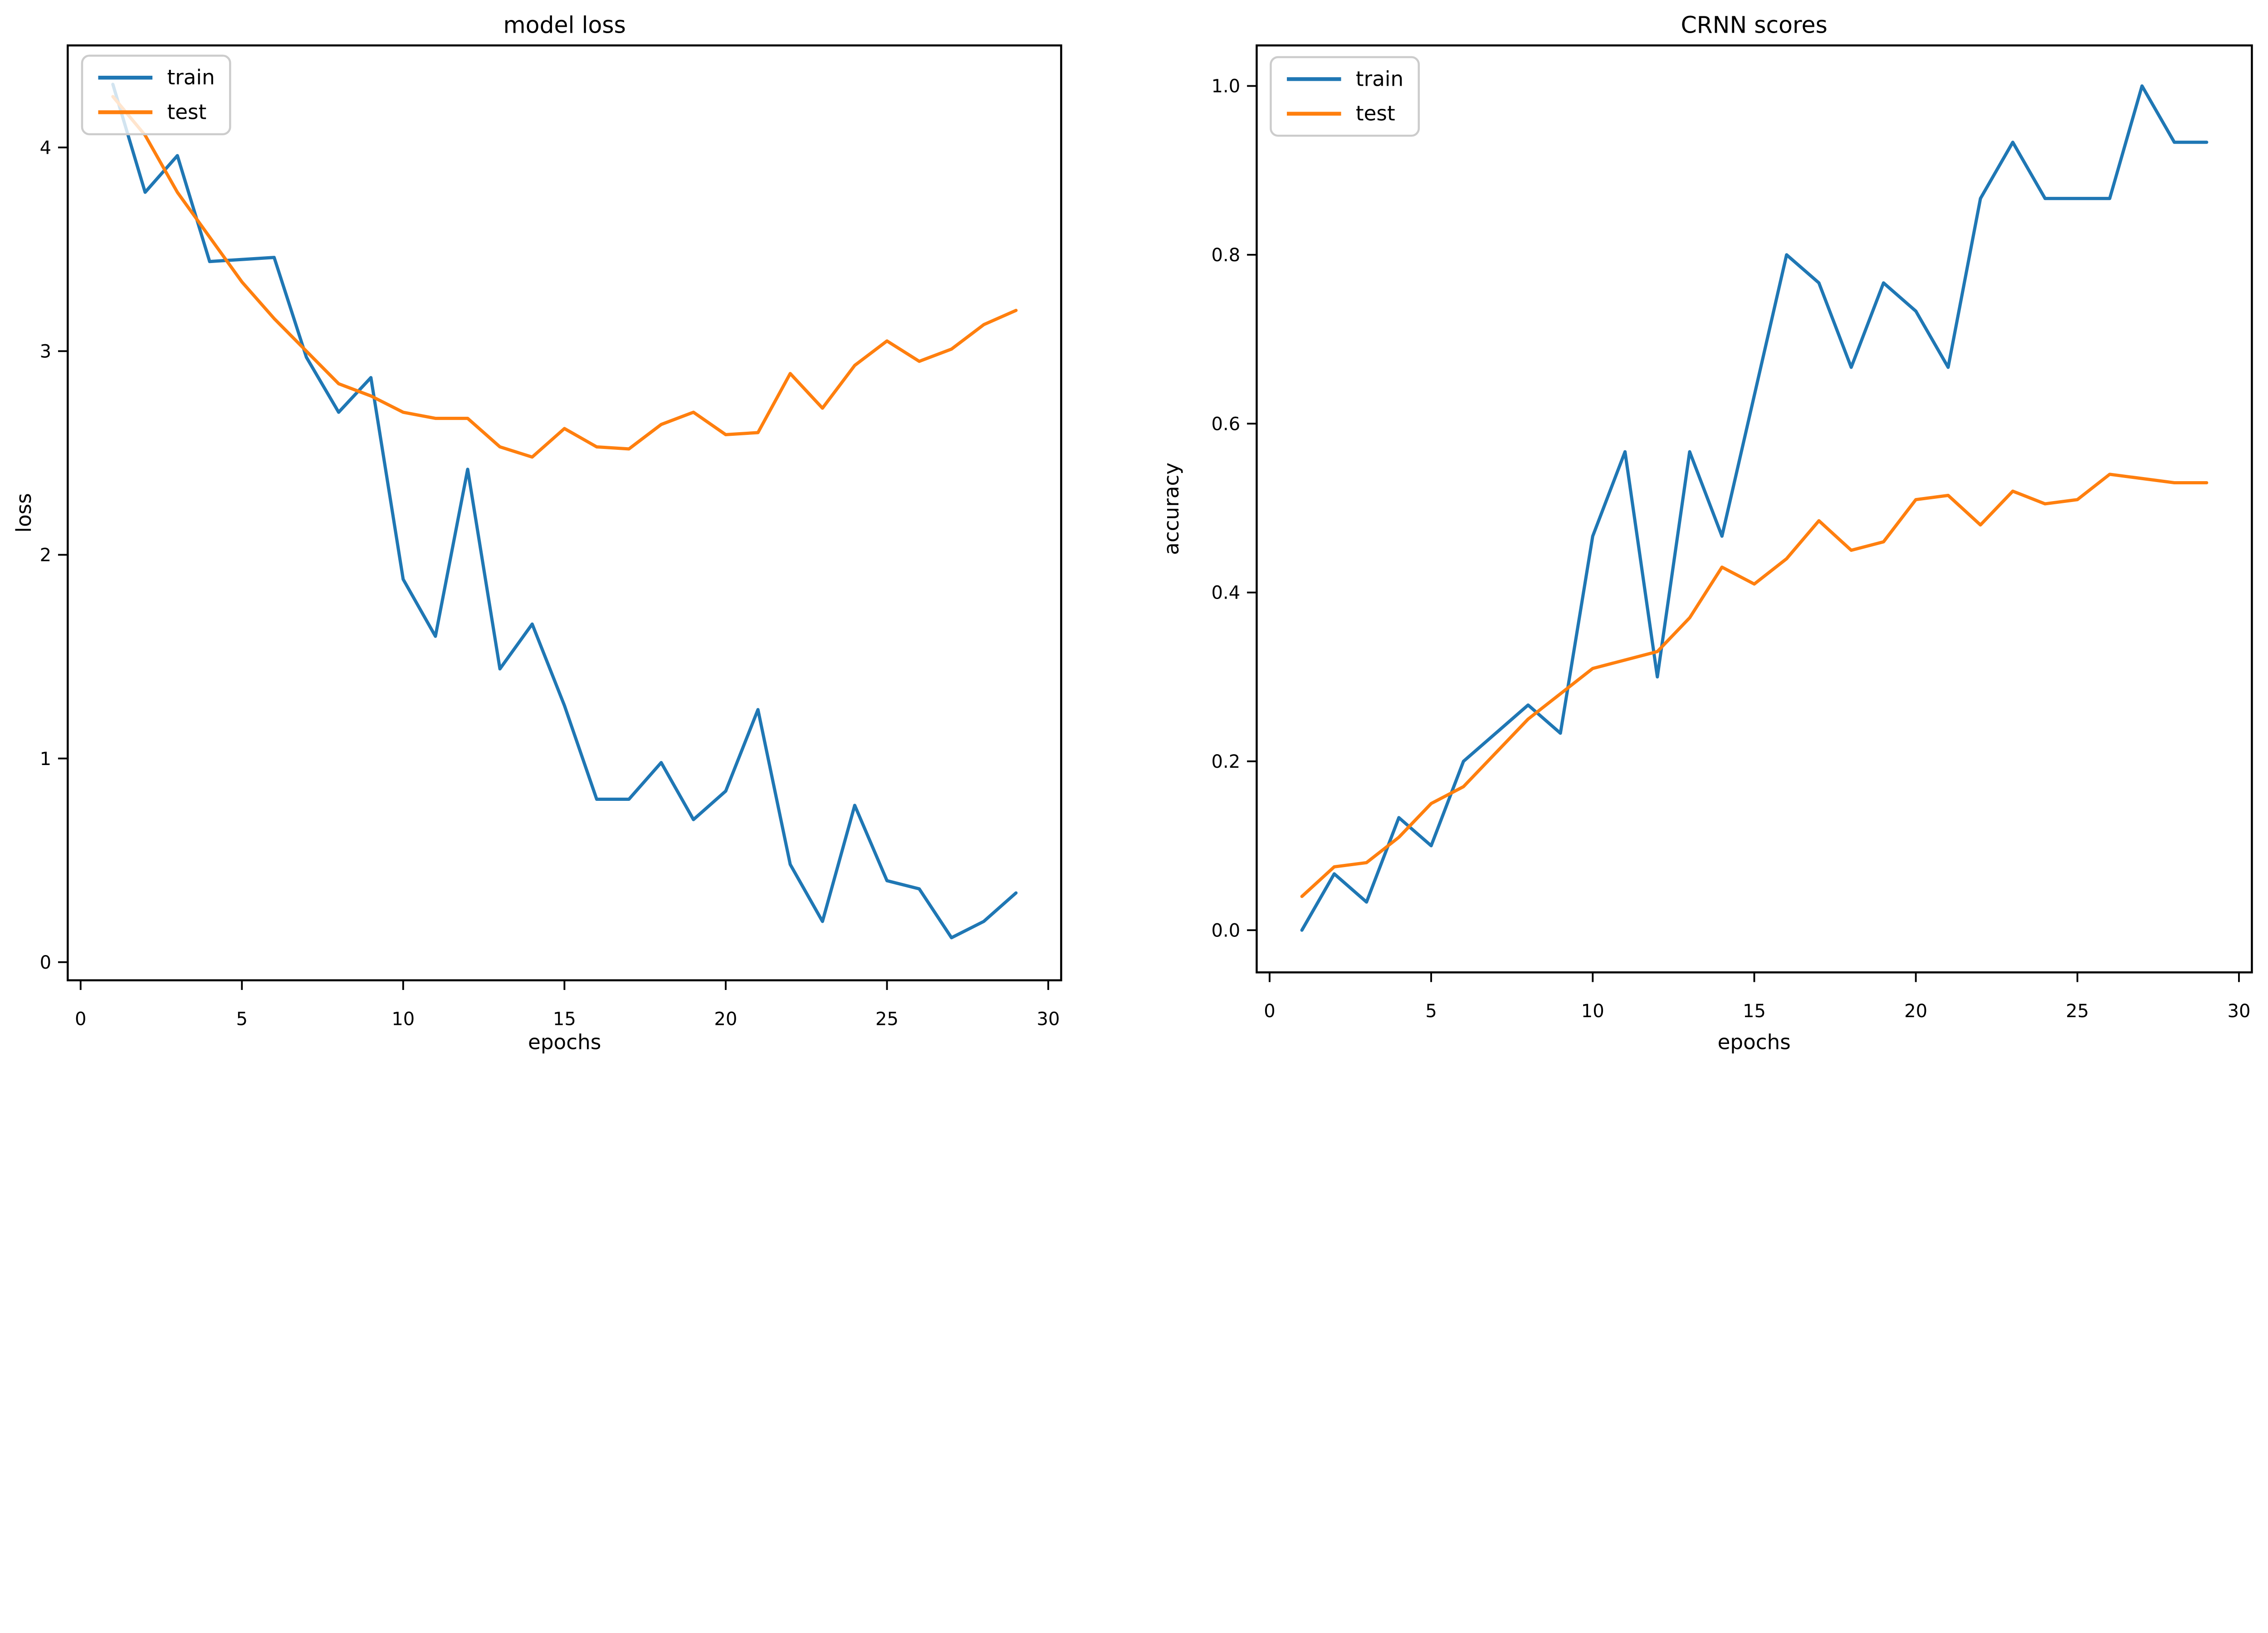 This screenshot has height=1633, width=2268. Describe the element at coordinates (564, 1042) in the screenshot. I see `left-xaxis-label: epochs` at that location.